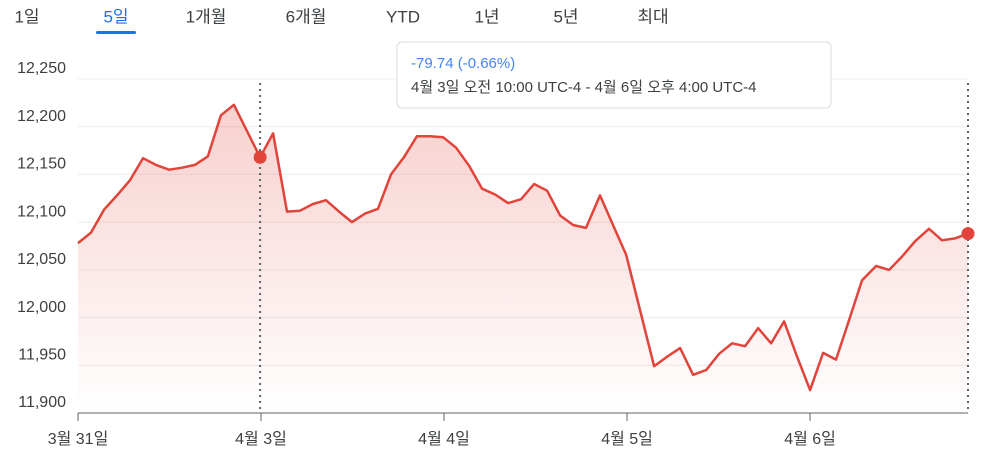 The height and width of the screenshot is (459, 984). What do you see at coordinates (652, 16) in the screenshot?
I see `range-tab: 최대` at bounding box center [652, 16].